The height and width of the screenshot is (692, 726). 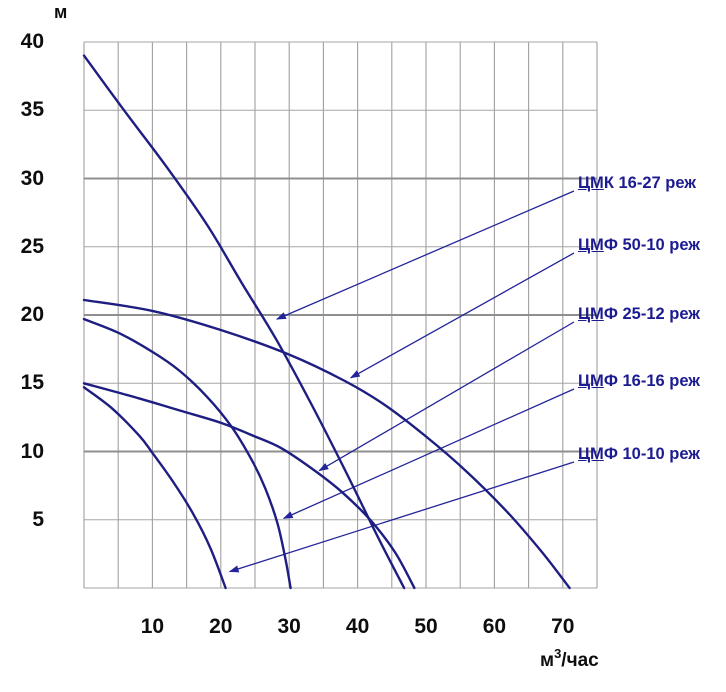 What do you see at coordinates (32, 383) in the screenshot?
I see `y-tick-15: 15` at bounding box center [32, 383].